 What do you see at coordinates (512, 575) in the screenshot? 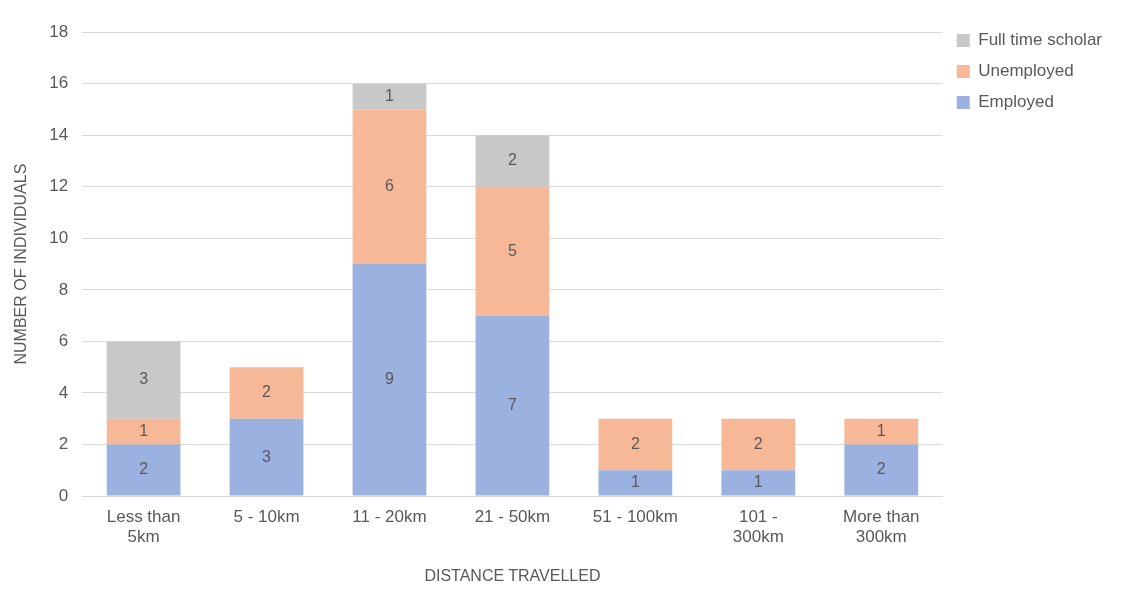
I see `x-axis-title: DISTANCE TRAVELLED` at bounding box center [512, 575].